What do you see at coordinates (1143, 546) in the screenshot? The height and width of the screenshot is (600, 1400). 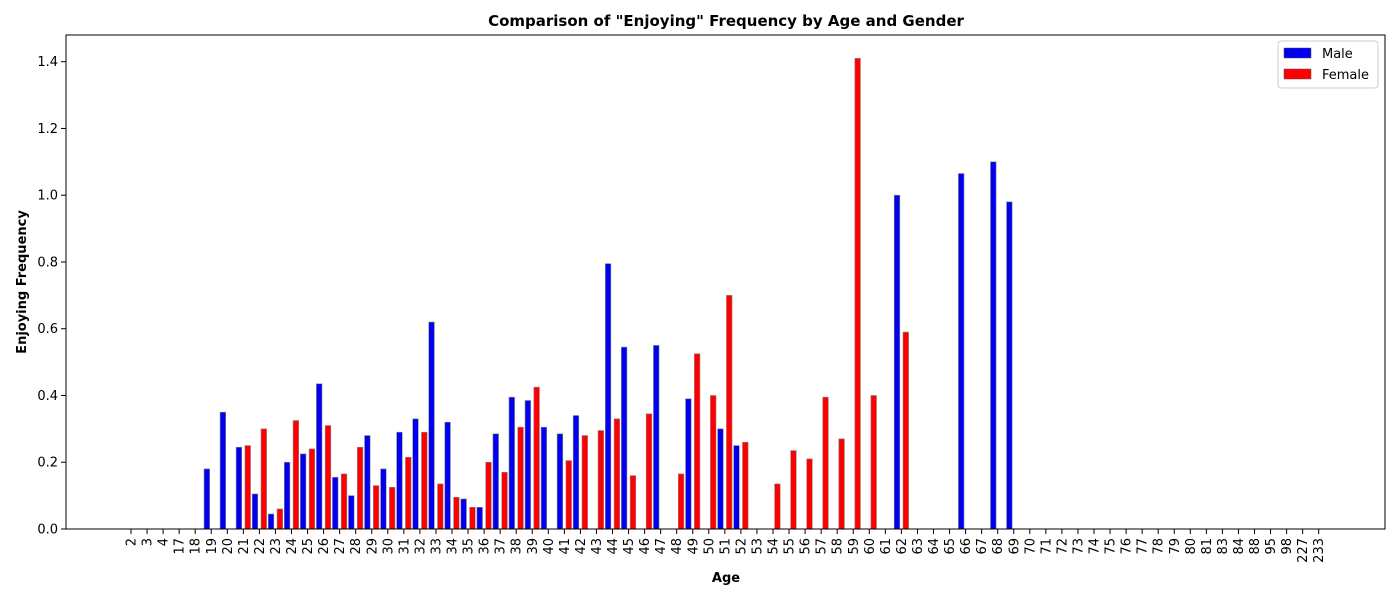 I see `x-tick-label: 77` at bounding box center [1143, 546].